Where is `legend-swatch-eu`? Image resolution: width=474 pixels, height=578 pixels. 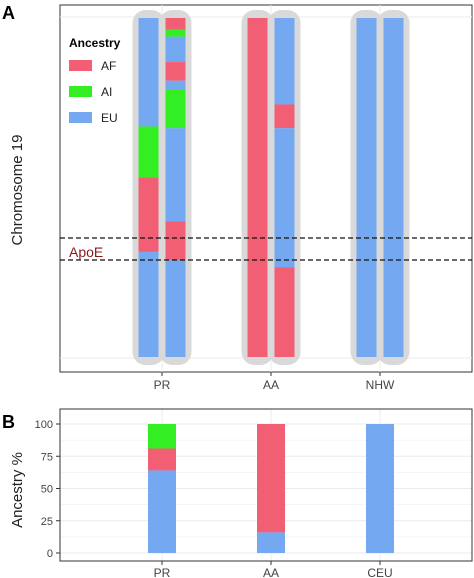
legend-swatch-eu is located at coordinates (80, 117).